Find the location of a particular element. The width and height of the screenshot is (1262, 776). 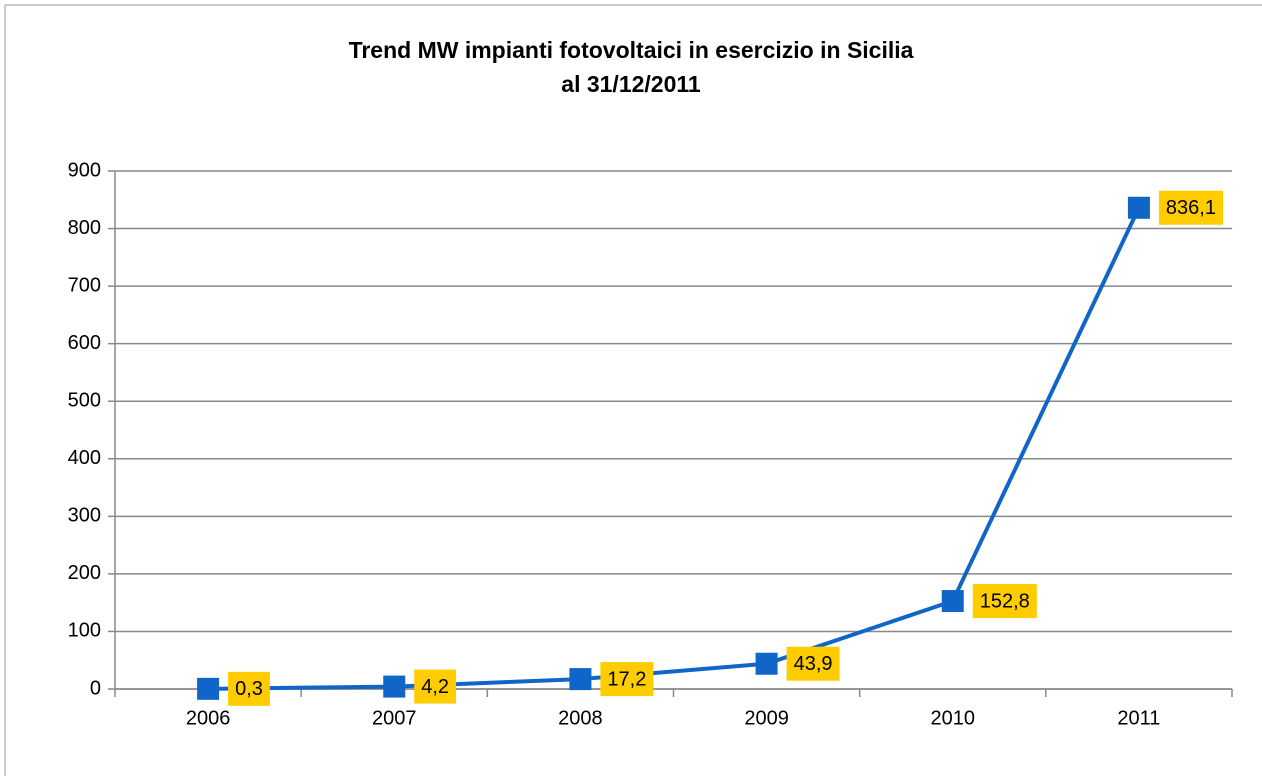

y-tick-label: 300 is located at coordinates (84, 516).